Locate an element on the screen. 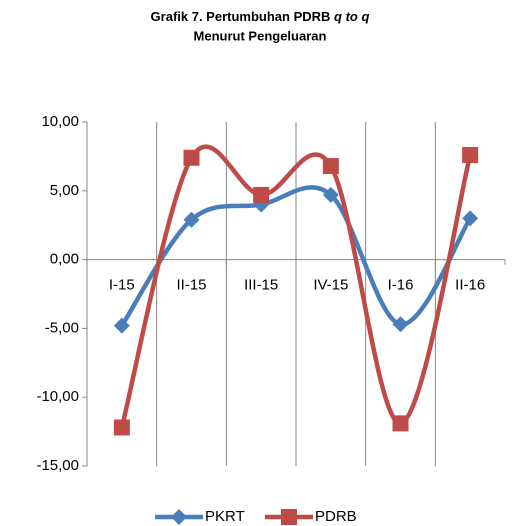 This screenshot has width=520, height=526. x-tick-label: I-15 is located at coordinates (122, 285).